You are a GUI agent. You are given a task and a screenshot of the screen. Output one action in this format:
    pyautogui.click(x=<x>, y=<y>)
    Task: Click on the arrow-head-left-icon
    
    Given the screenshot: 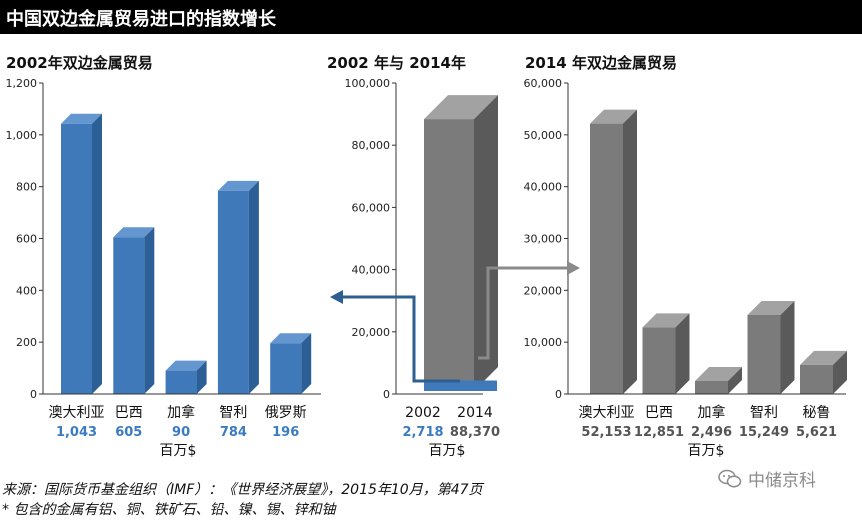 What is the action you would take?
    pyautogui.click(x=336, y=297)
    